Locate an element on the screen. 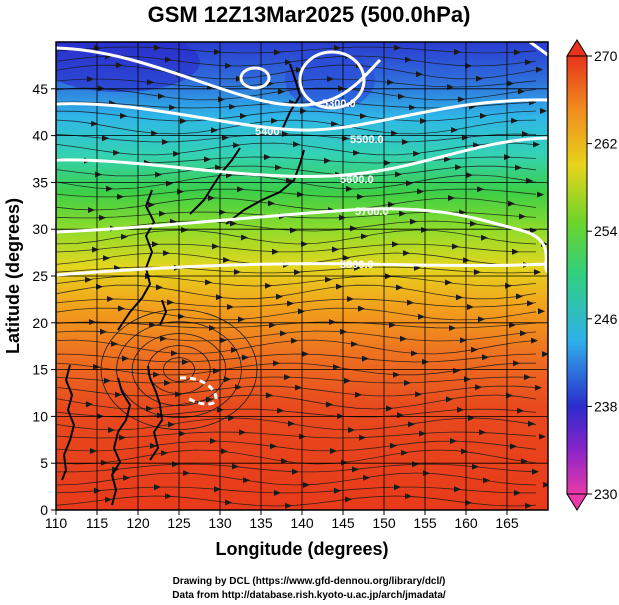 This screenshot has width=619, height=605. x-tick-label: 155 is located at coordinates (425, 523).